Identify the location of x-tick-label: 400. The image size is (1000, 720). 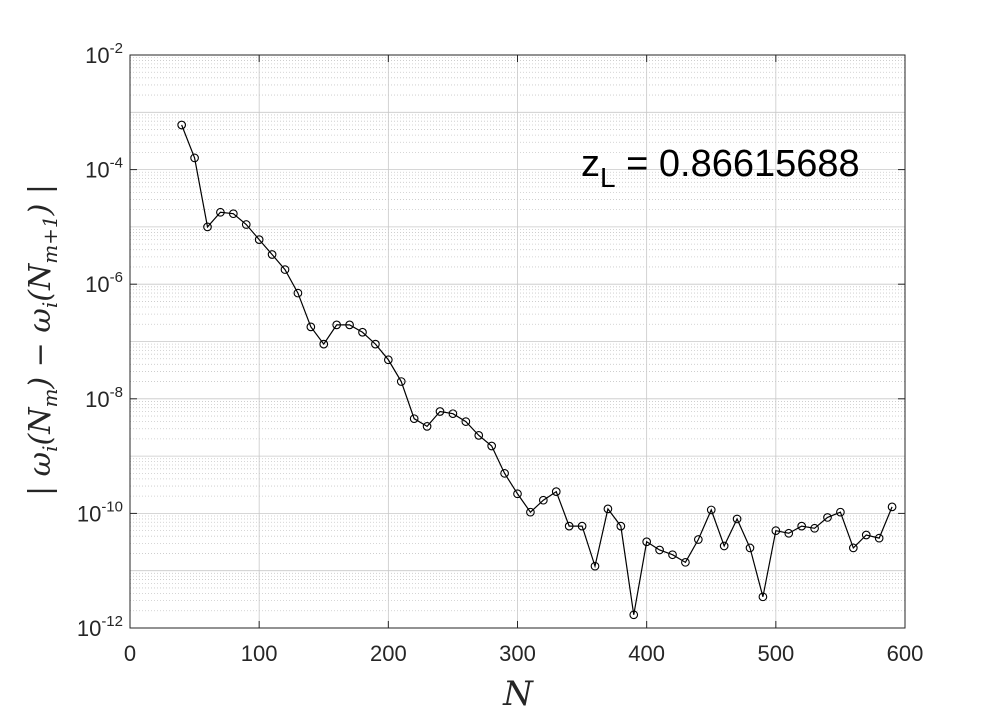
(646, 653).